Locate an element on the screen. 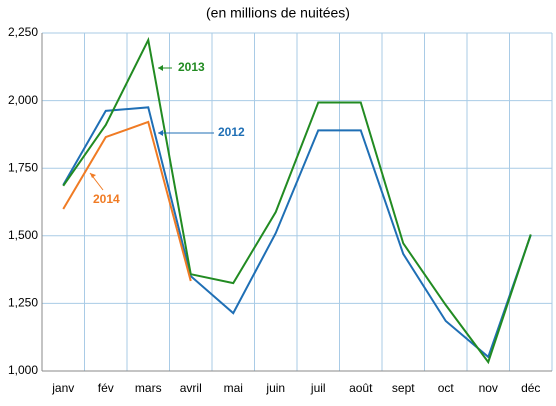 The image size is (556, 406). y-tick-label: 1,250 is located at coordinates (23, 303).